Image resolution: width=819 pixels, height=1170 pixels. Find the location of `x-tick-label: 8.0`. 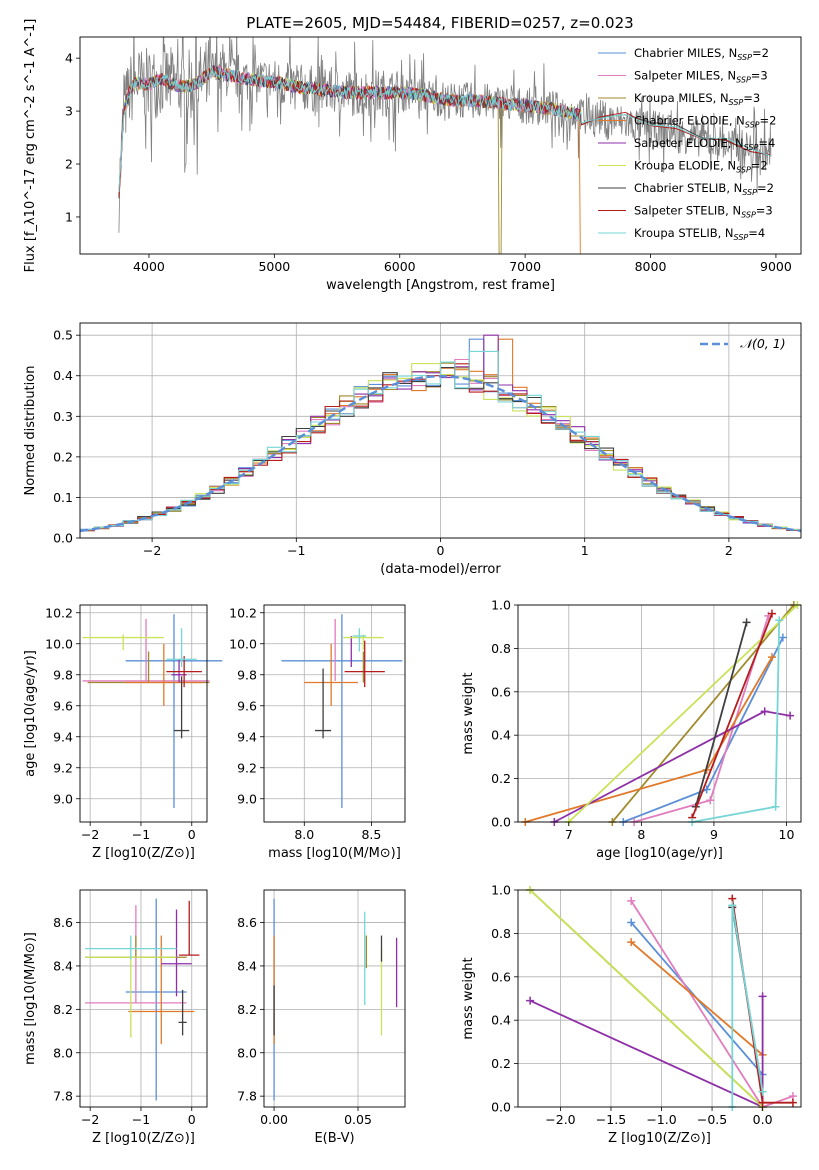

x-tick-label: 8.0 is located at coordinates (304, 834).